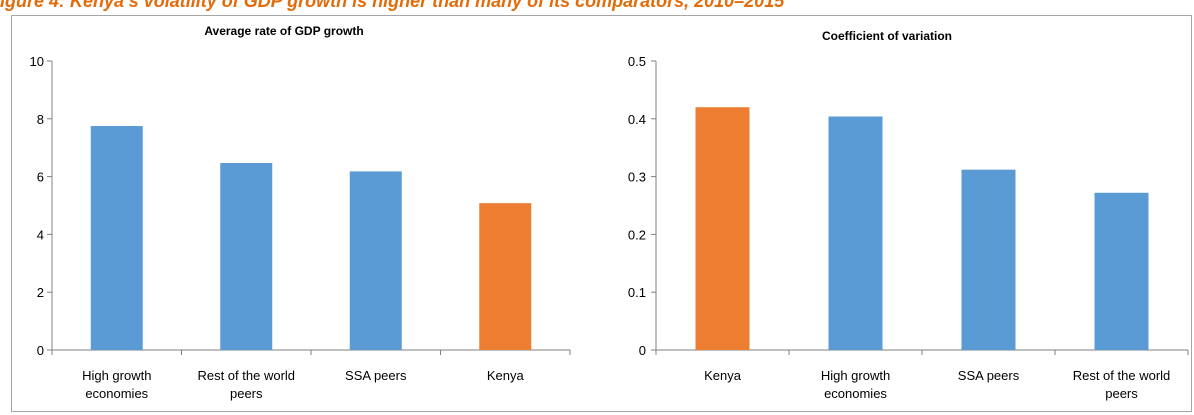 This screenshot has width=1194, height=415. Describe the element at coordinates (637, 119) in the screenshot. I see `y-tick-label: 0.4` at that location.